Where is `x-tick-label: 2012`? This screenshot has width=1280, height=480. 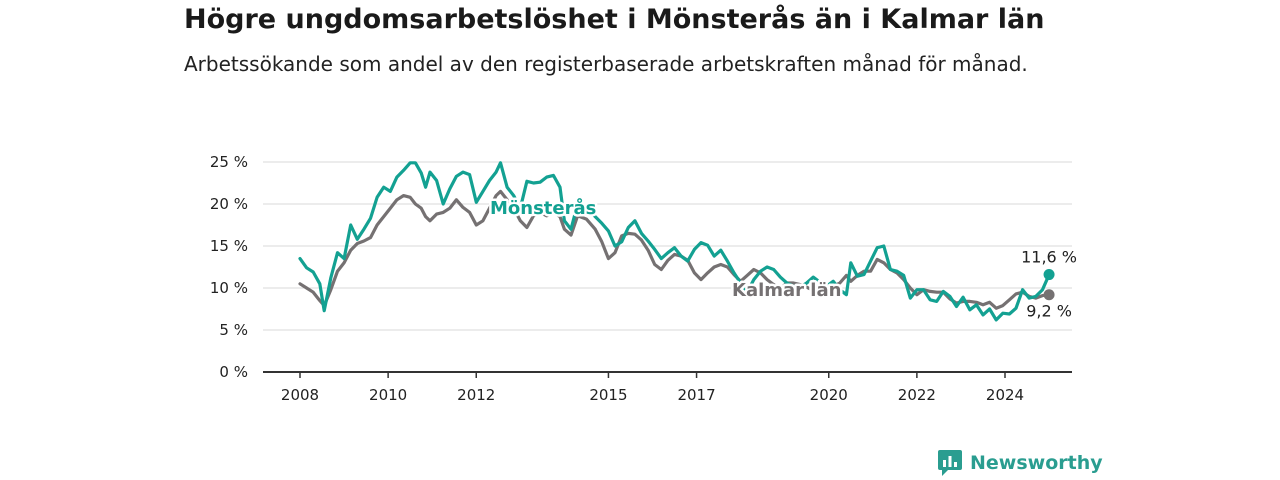
x-tick-label: 2012 is located at coordinates (476, 395).